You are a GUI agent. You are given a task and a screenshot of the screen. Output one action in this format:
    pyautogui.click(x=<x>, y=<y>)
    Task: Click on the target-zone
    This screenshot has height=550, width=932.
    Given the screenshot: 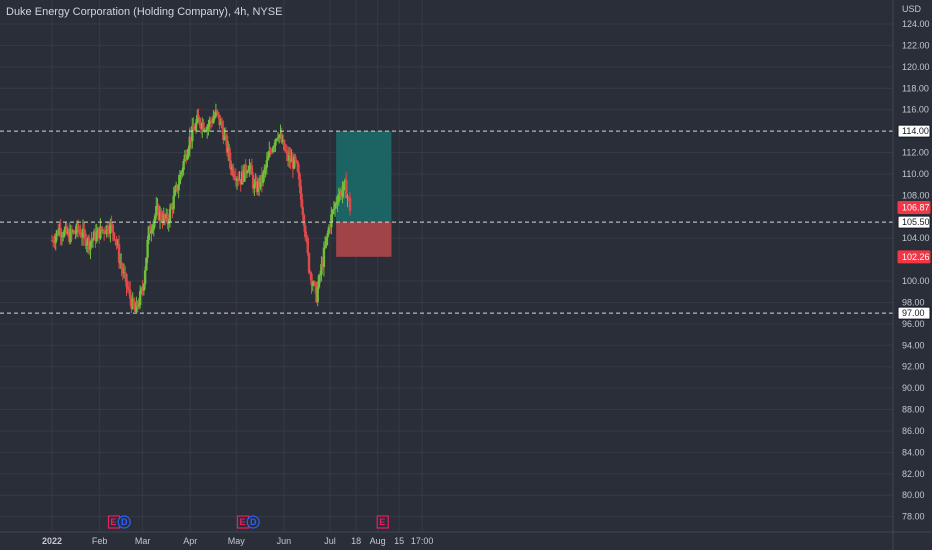 What is the action you would take?
    pyautogui.click(x=364, y=177)
    